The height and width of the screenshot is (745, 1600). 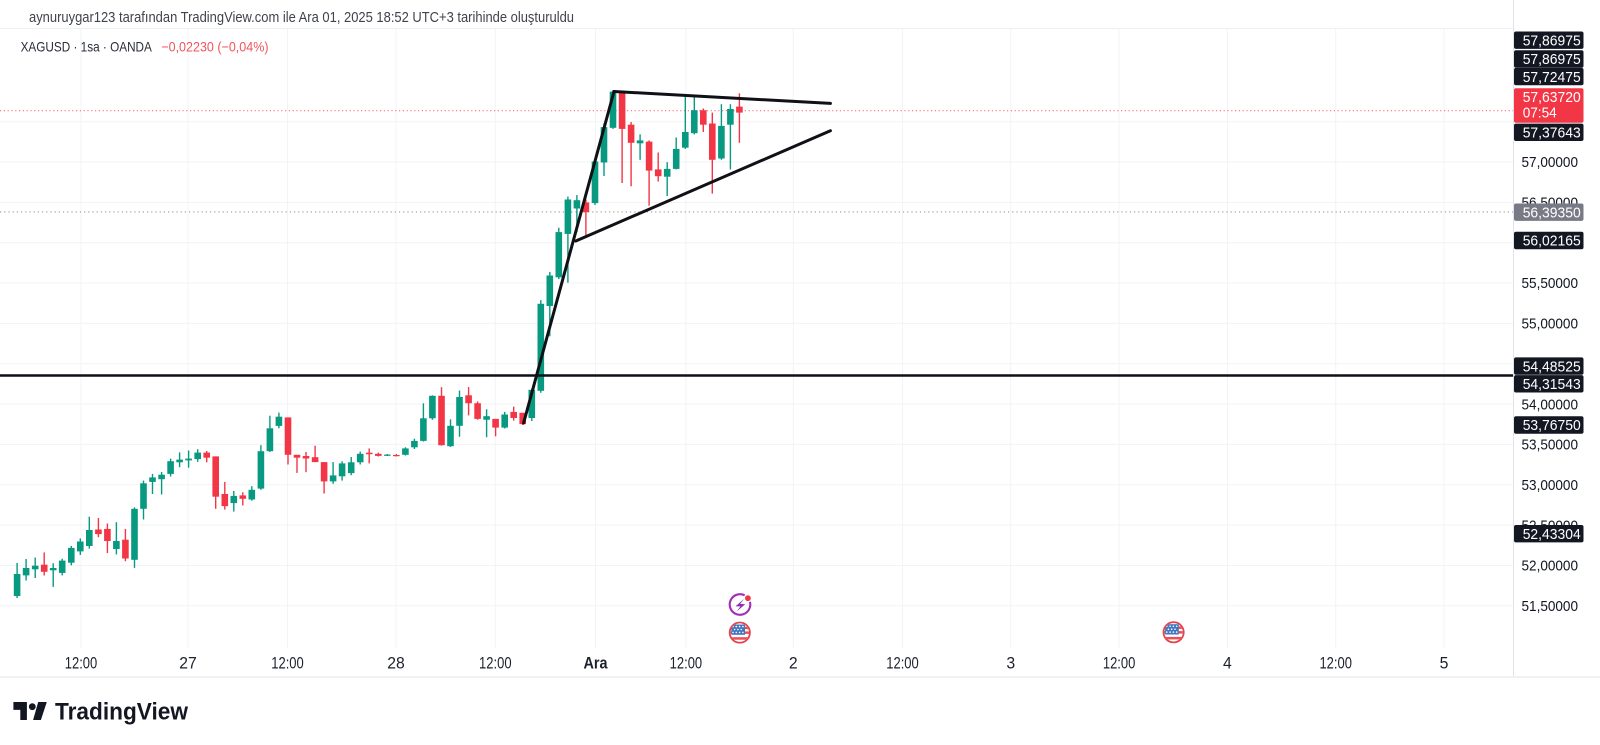 What do you see at coordinates (1550, 283) in the screenshot?
I see `svg-text: 55,50000` at bounding box center [1550, 283].